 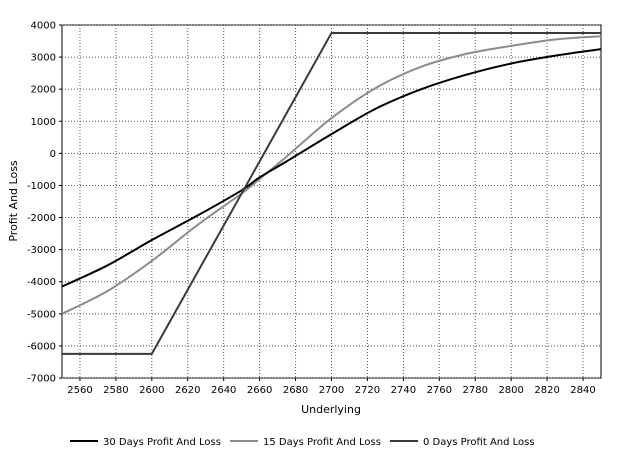 What do you see at coordinates (259, 390) in the screenshot?
I see `x-tick-label: 2660` at bounding box center [259, 390].